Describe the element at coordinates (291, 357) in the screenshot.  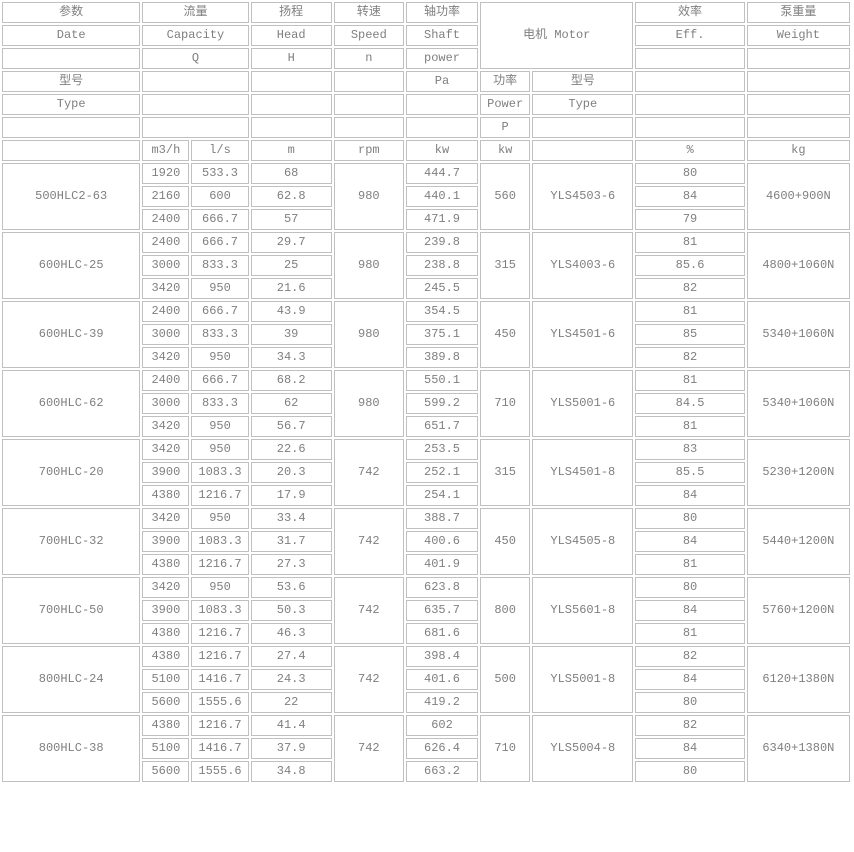
I see `head-cell: 34.3` at that location.